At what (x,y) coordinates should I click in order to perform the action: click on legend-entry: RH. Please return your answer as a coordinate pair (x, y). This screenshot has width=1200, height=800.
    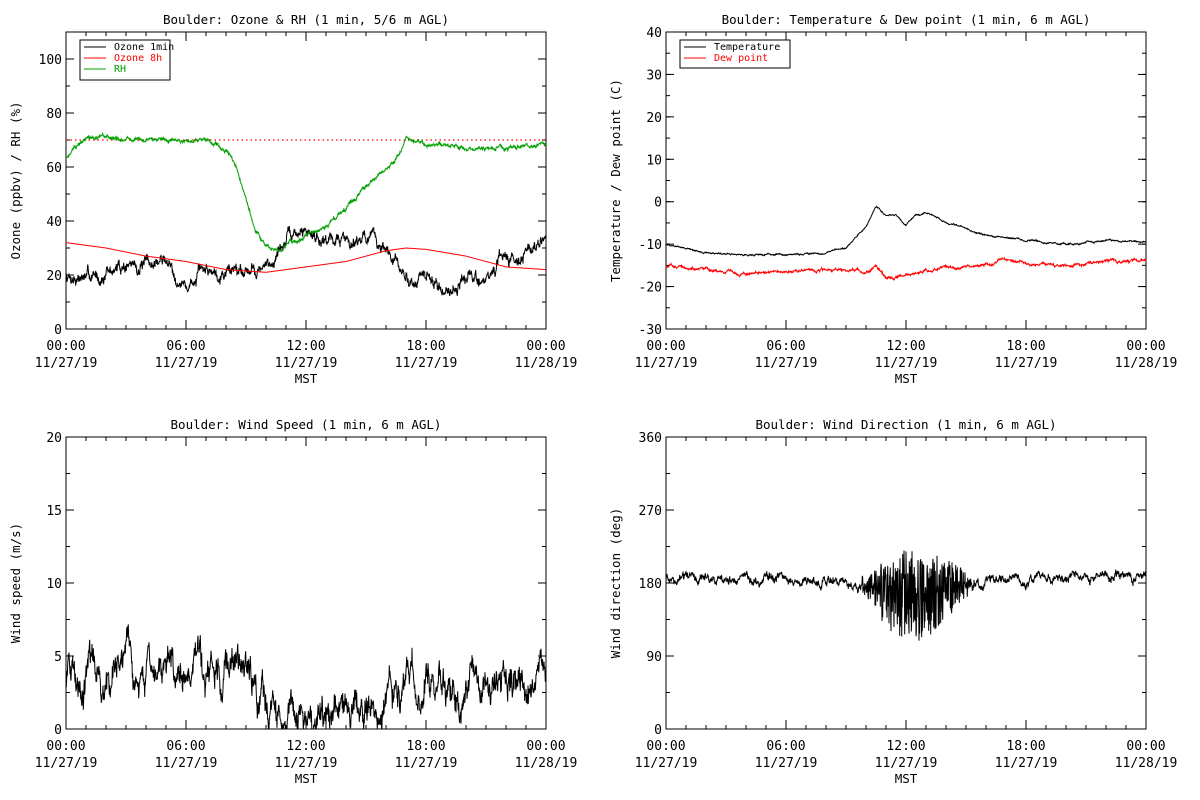
    Looking at the image, I should click on (120, 69).